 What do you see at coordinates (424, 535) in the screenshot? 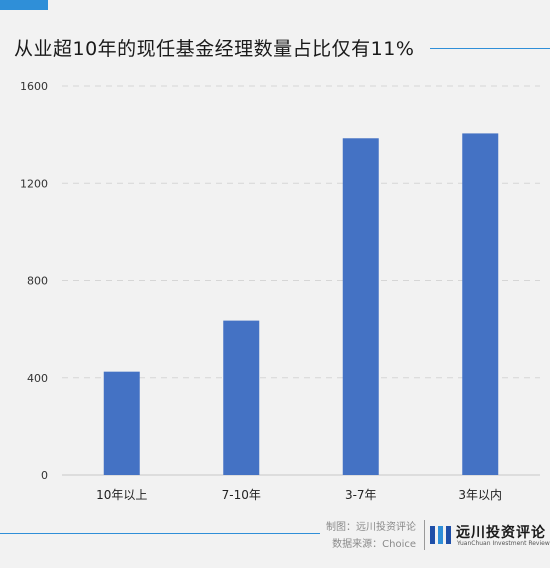
I see `footer-separator` at bounding box center [424, 535].